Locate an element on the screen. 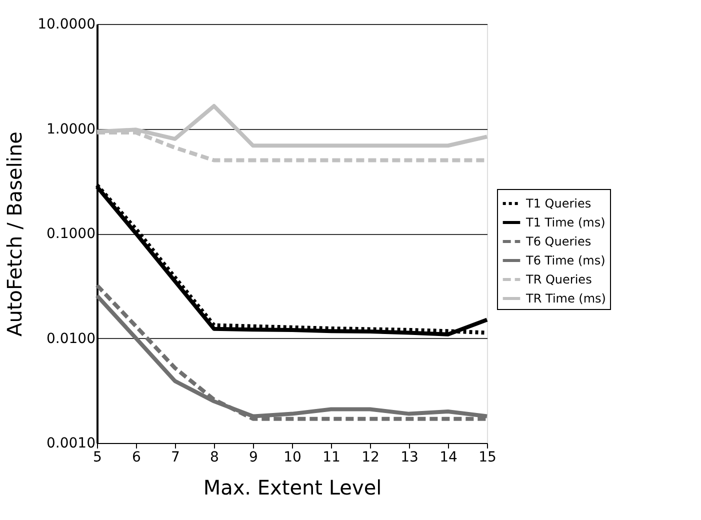 The width and height of the screenshot is (701, 520). y-tick-label: 0.0010 is located at coordinates (71, 444).